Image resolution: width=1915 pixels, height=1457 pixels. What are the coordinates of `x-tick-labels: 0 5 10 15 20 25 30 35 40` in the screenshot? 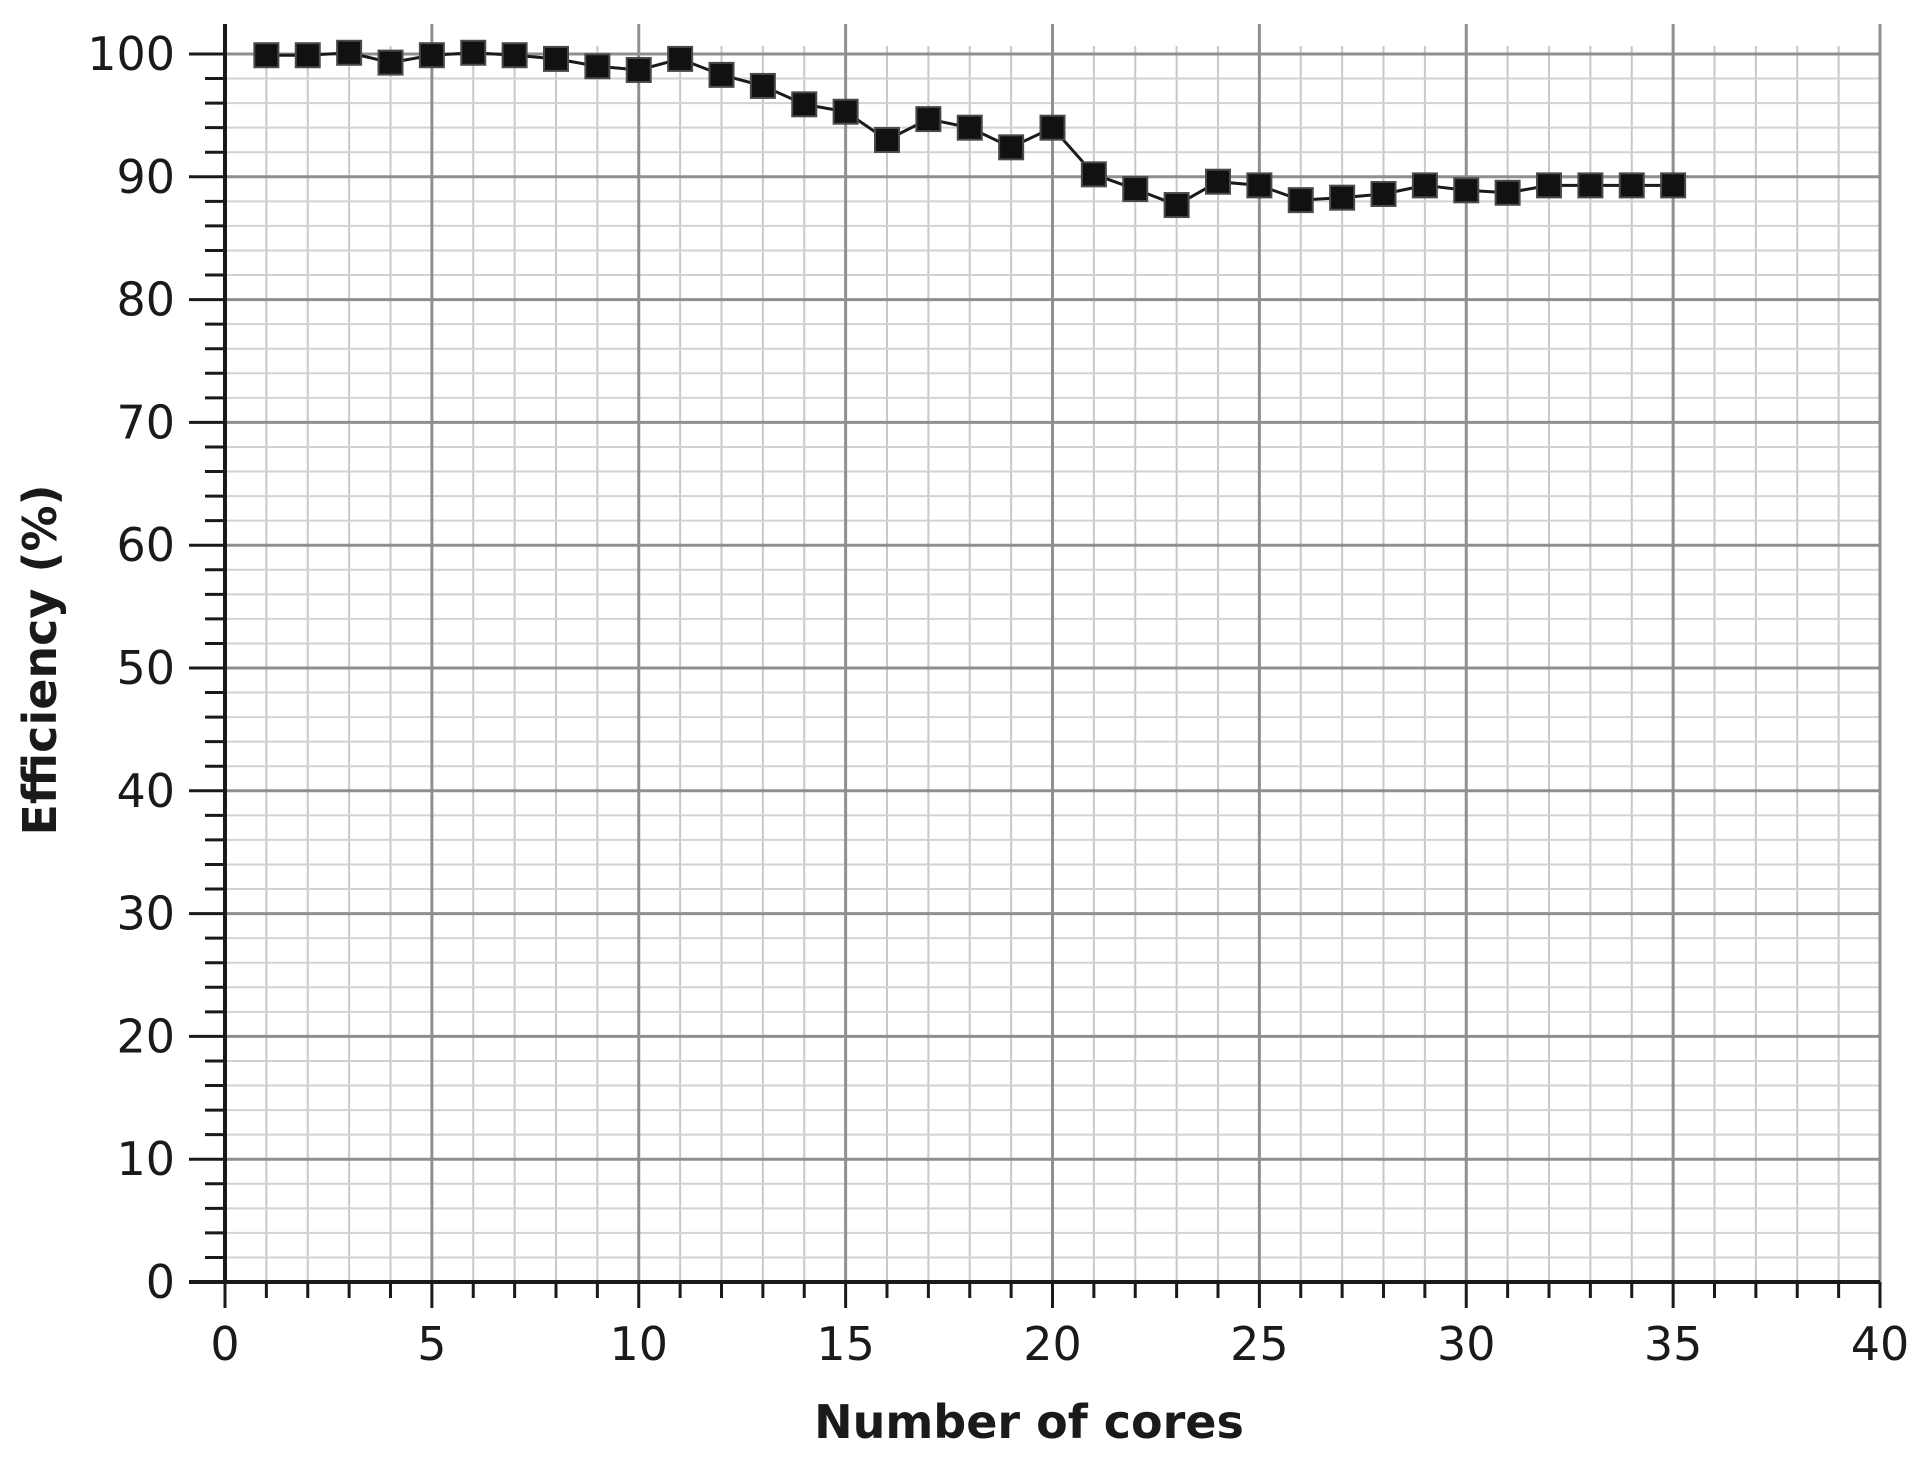 It's located at (1059, 1344).